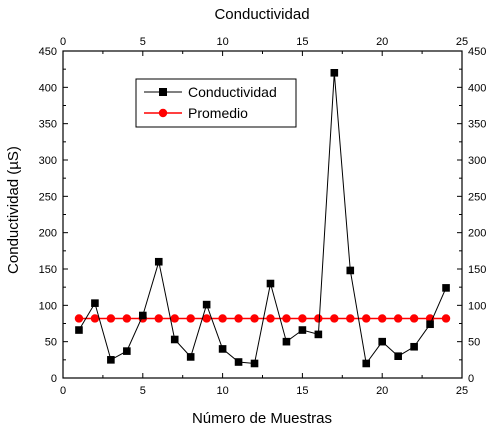 Image resolution: width=499 pixels, height=431 pixels. I want to click on legend-label-promedio: Promedio, so click(218, 113).